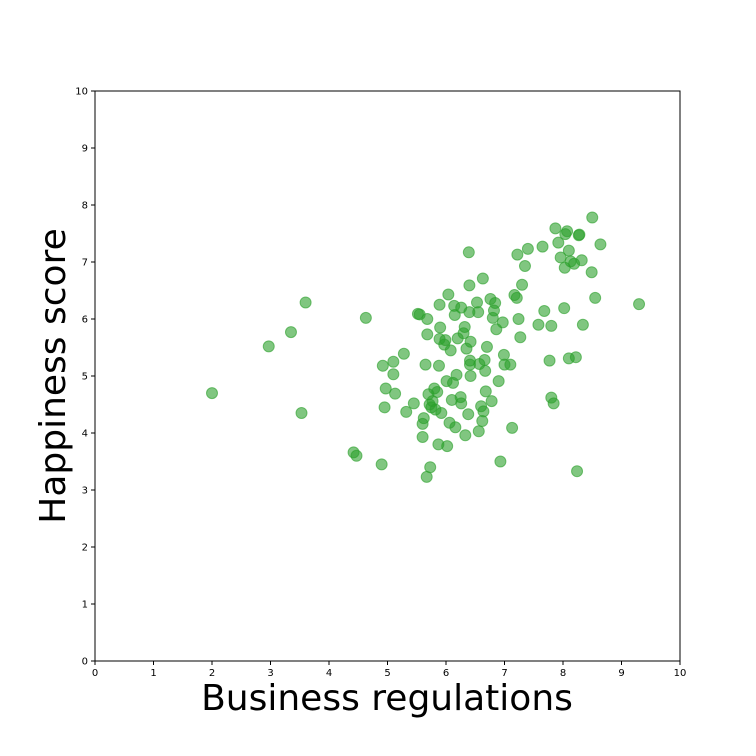 This screenshot has height=756, width=756. Describe the element at coordinates (329, 673) in the screenshot. I see `x-tick-label: 4` at that location.